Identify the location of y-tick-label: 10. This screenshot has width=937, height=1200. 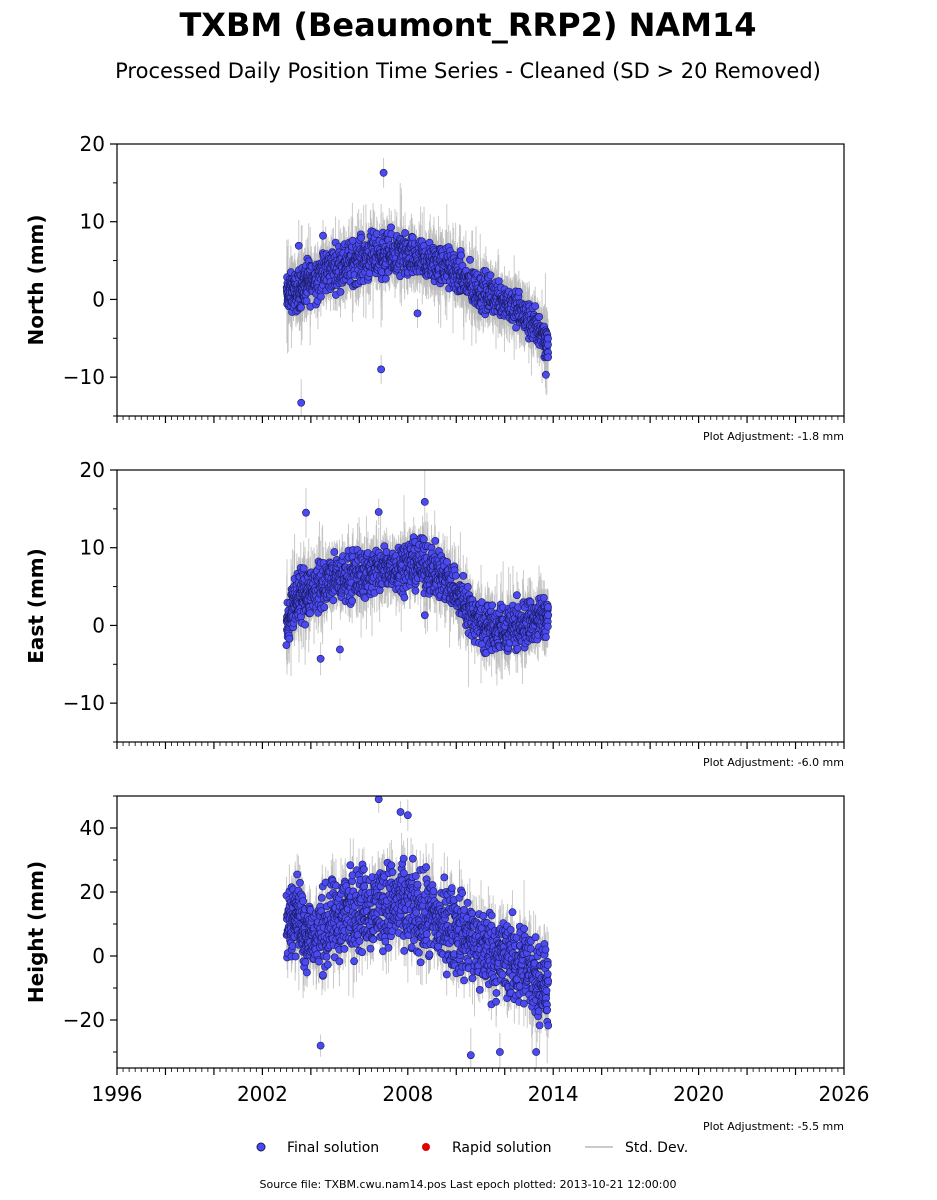
(92, 222).